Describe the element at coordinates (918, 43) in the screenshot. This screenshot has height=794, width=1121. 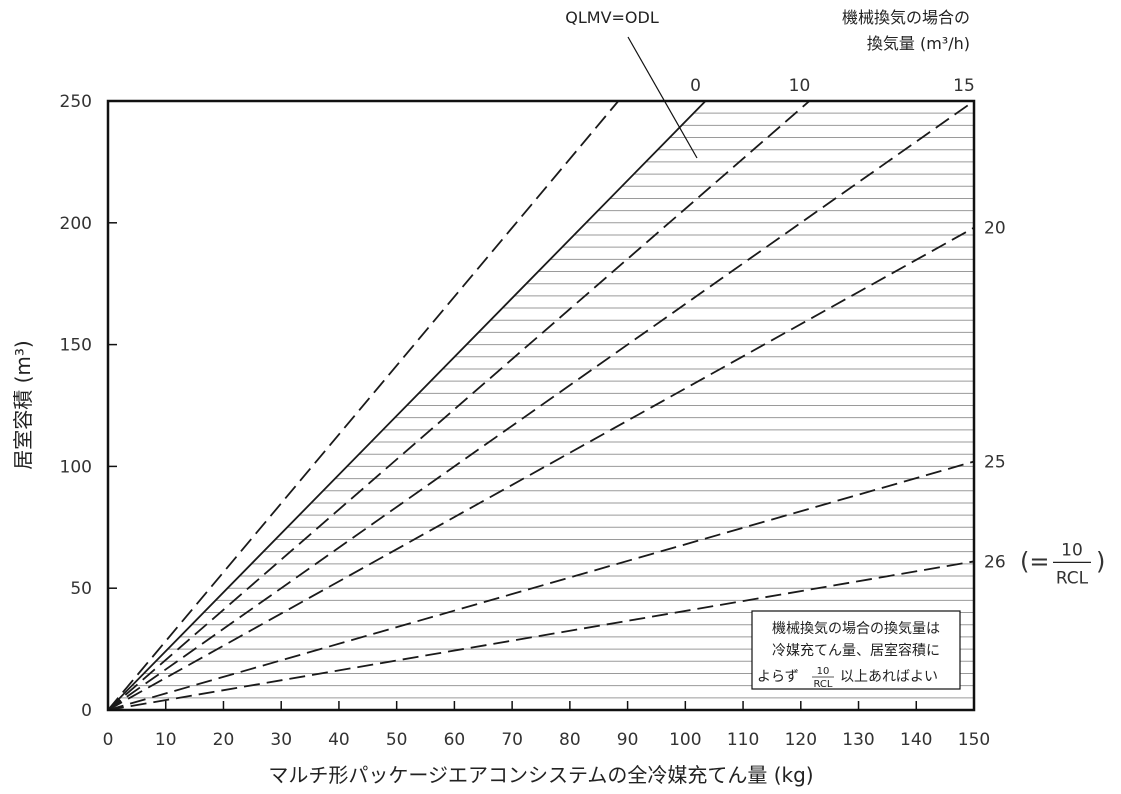
I see `secondary-axis-title-line2: 換気量 (m³/h)` at that location.